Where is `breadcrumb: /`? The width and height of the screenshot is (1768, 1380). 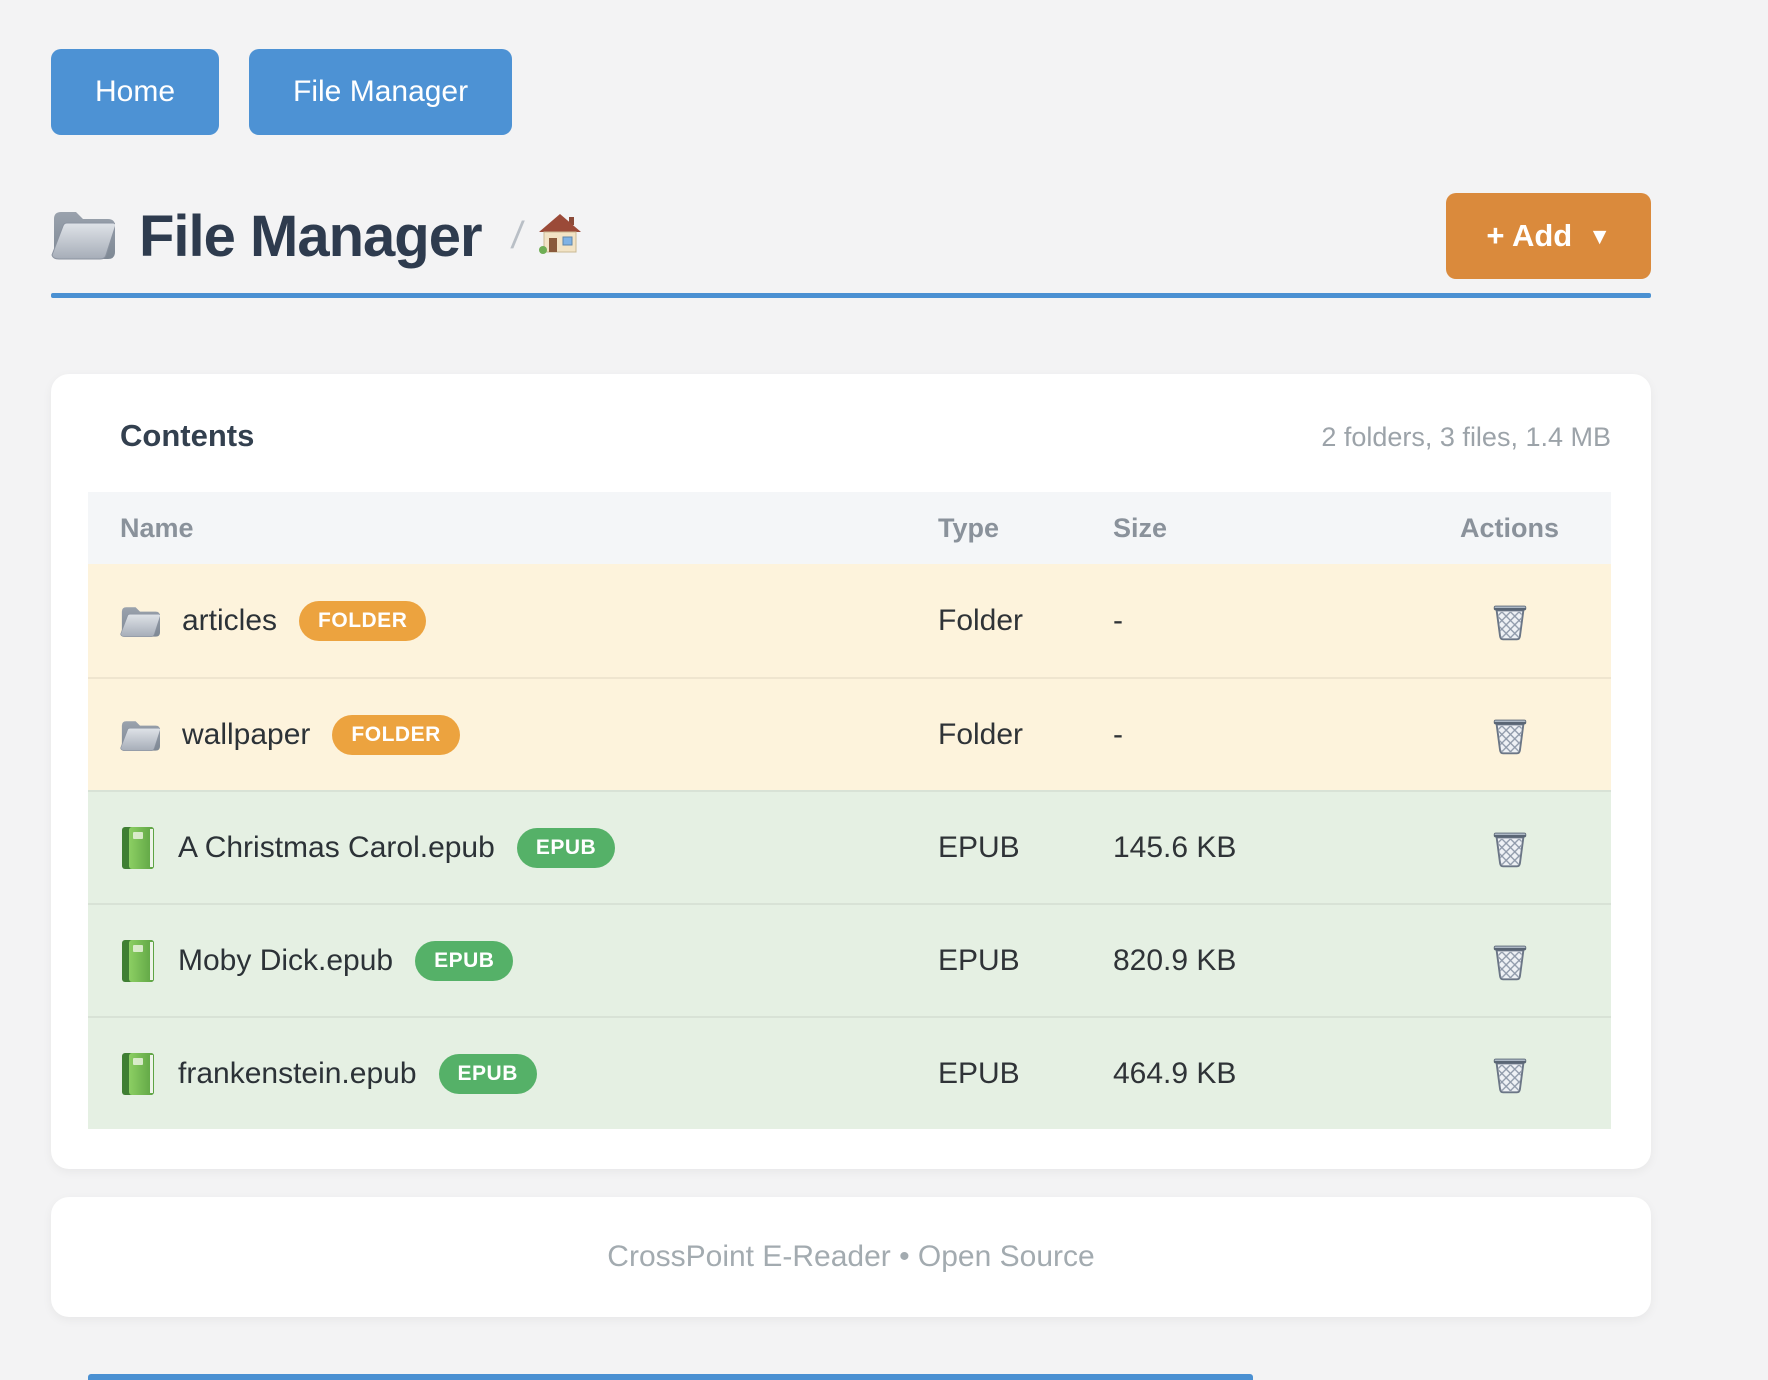
breadcrumb: / is located at coordinates (545, 236).